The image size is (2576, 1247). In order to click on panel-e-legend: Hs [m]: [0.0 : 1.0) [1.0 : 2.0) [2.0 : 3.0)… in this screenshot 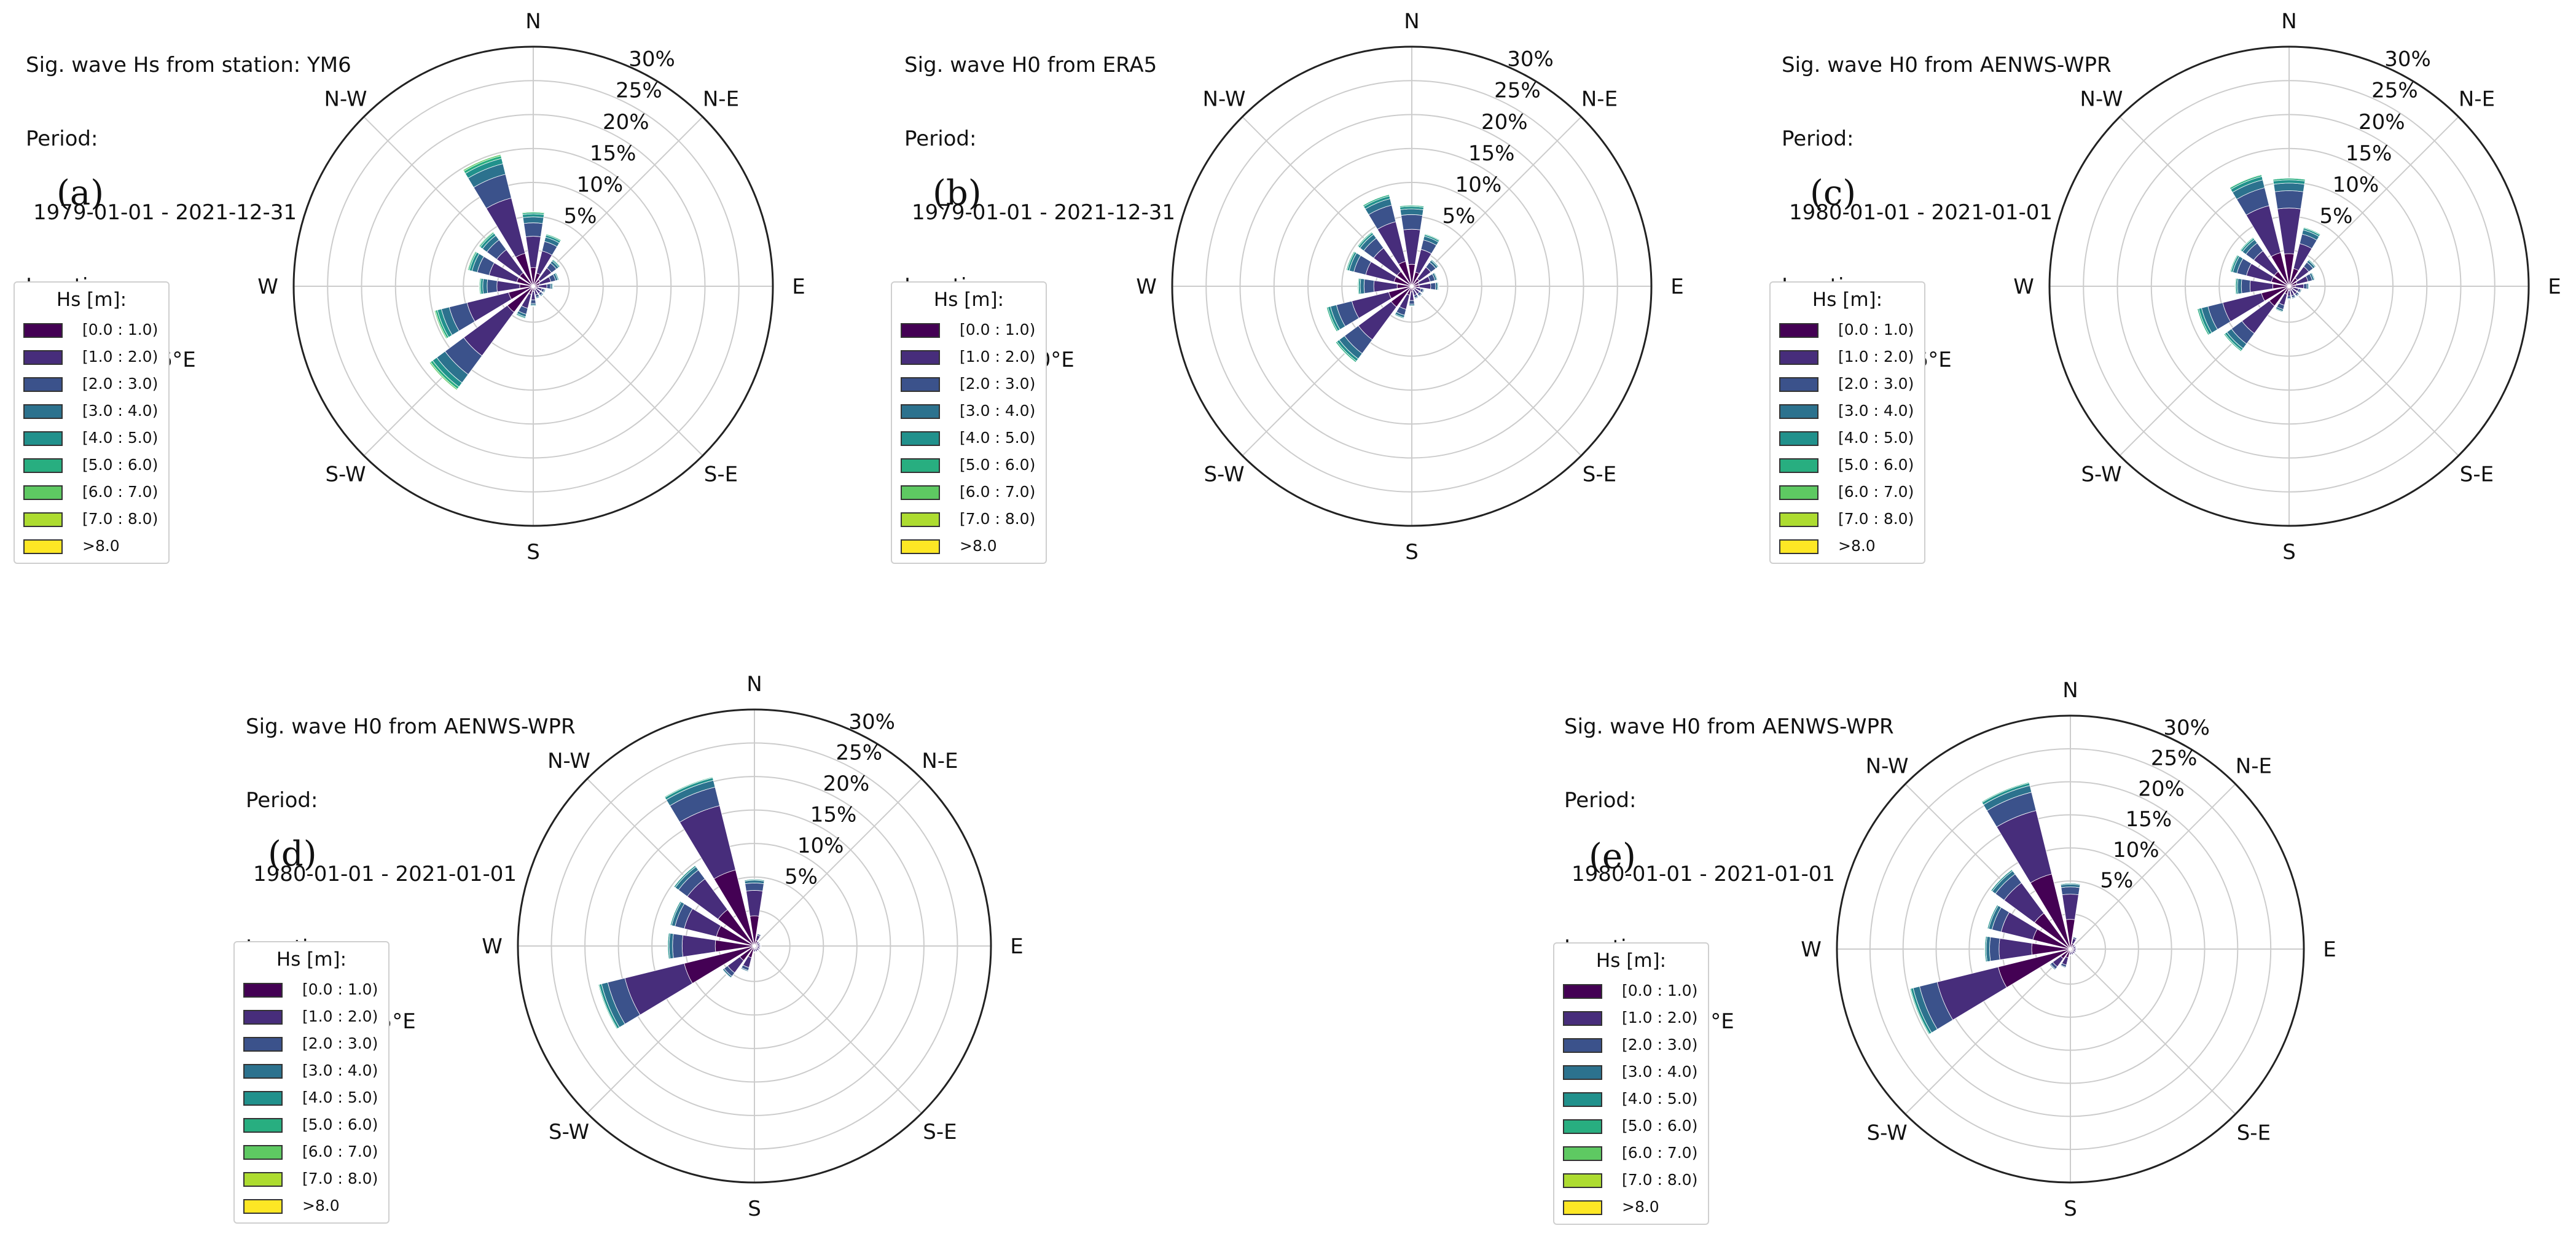, I will do `click(1631, 1083)`.